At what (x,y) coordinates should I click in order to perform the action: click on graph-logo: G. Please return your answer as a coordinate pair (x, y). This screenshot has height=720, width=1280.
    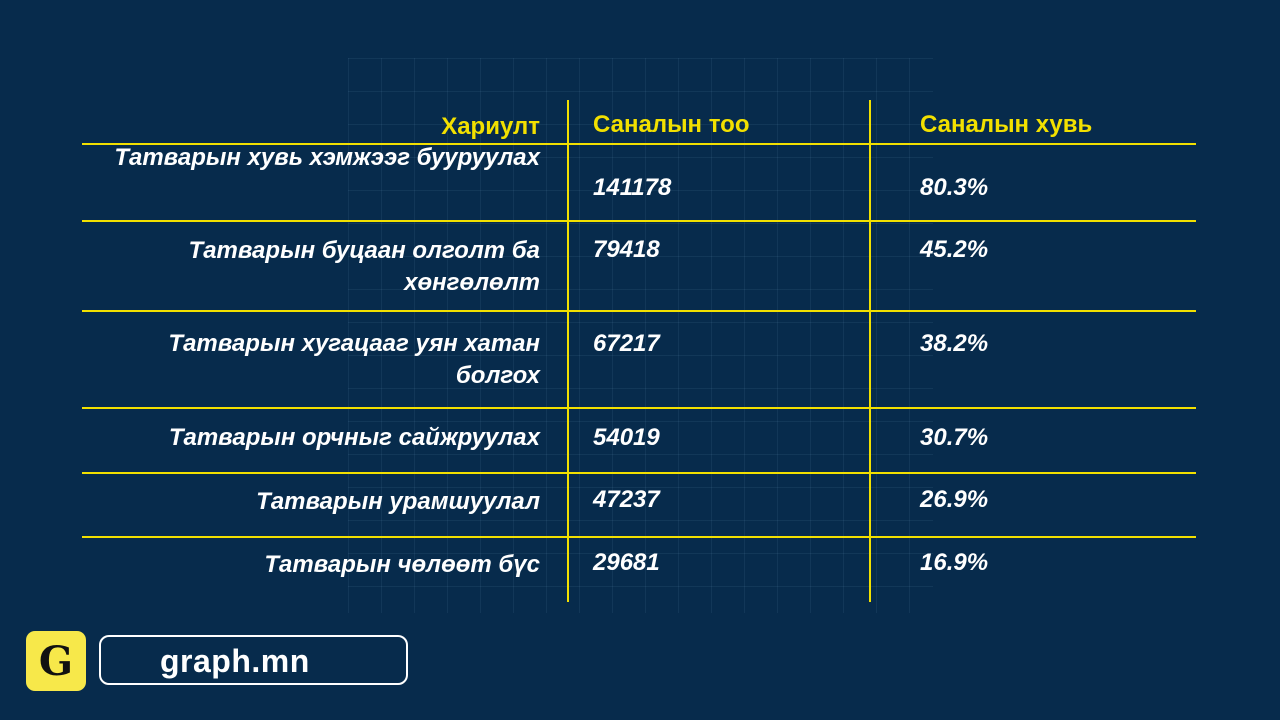
    Looking at the image, I should click on (56, 661).